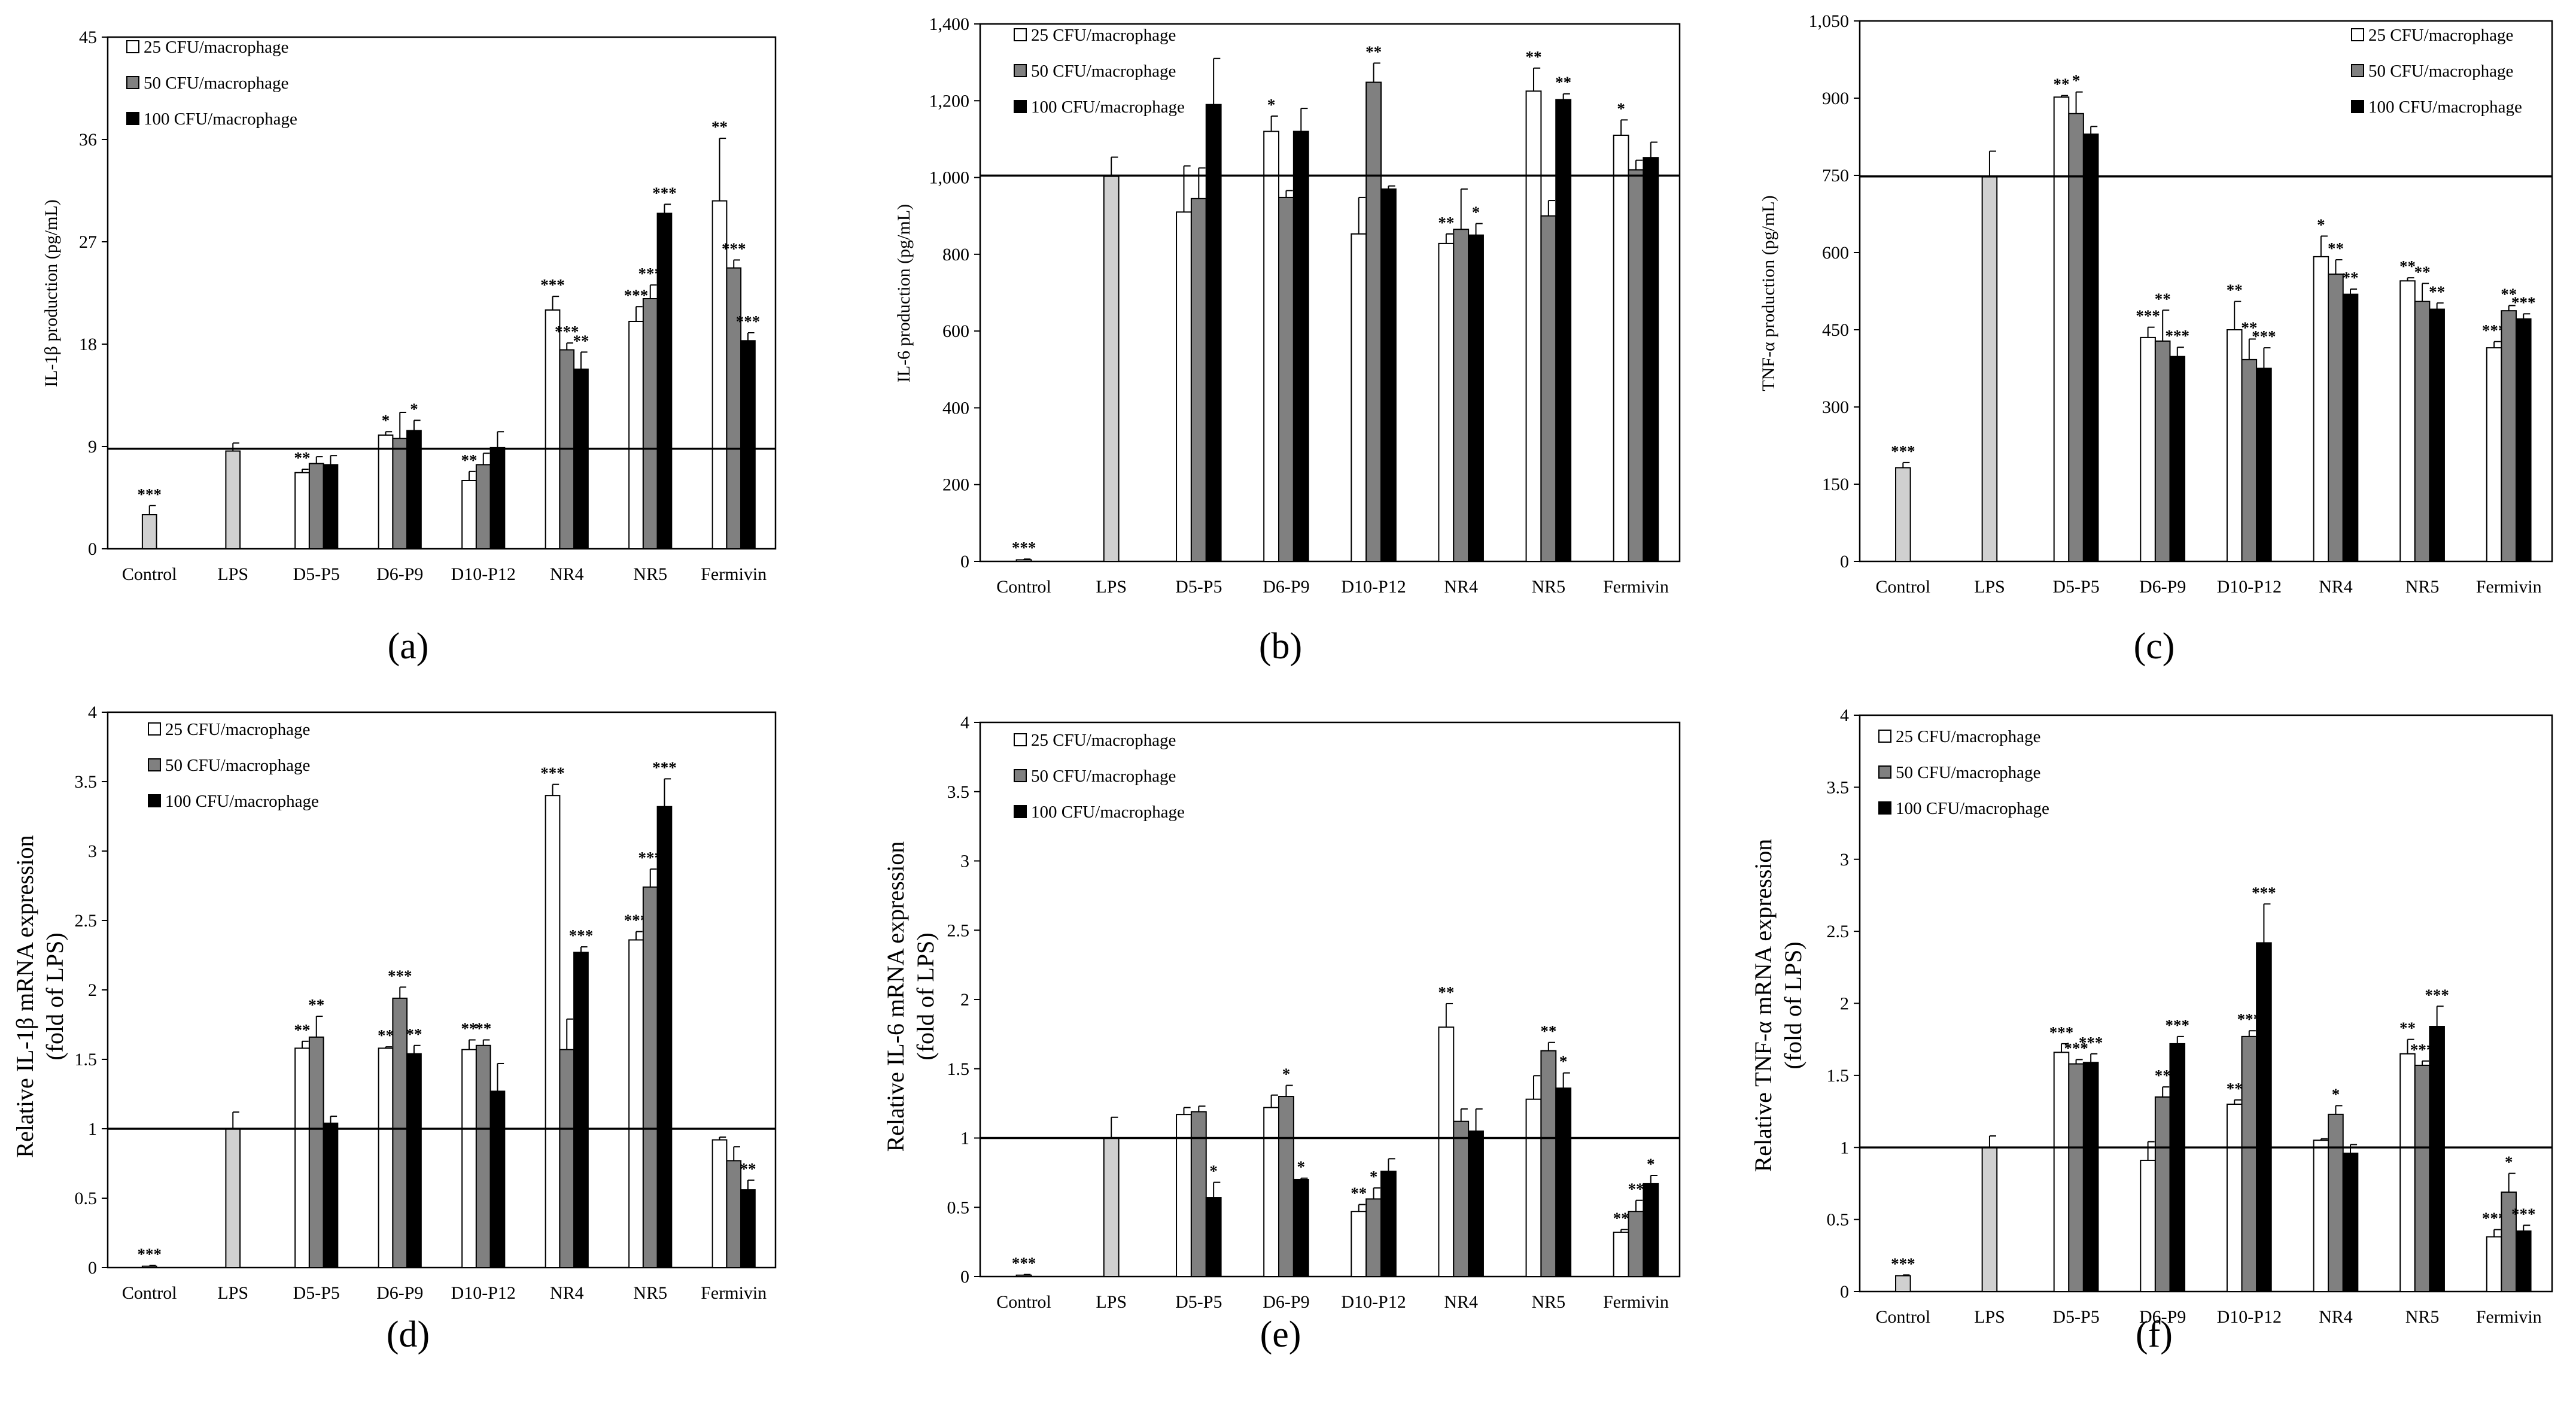  Describe the element at coordinates (88, 344) in the screenshot. I see `y-tick-label: 18` at that location.